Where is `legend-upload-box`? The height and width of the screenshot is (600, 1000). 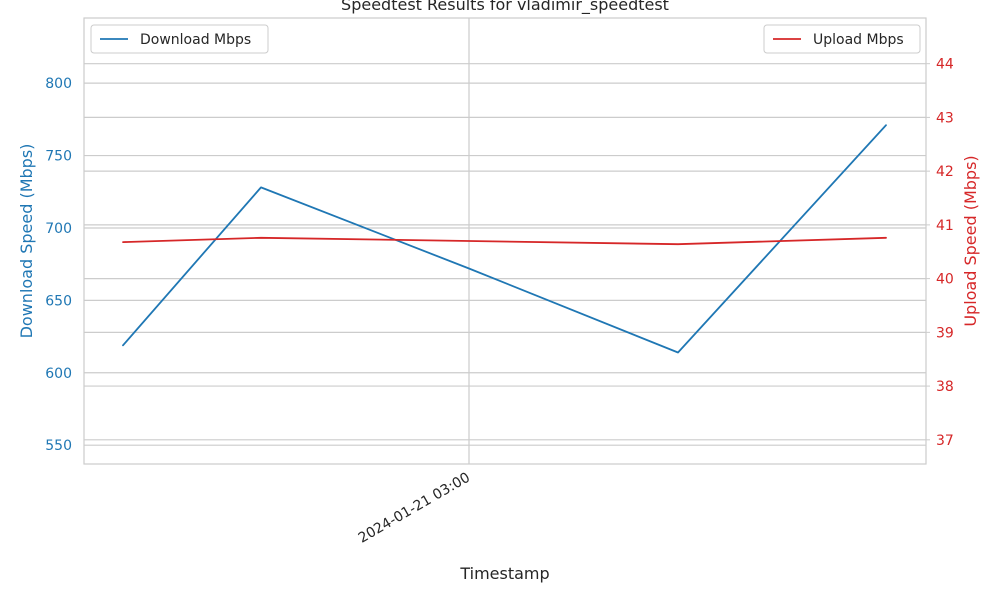
legend-upload-box is located at coordinates (842, 39).